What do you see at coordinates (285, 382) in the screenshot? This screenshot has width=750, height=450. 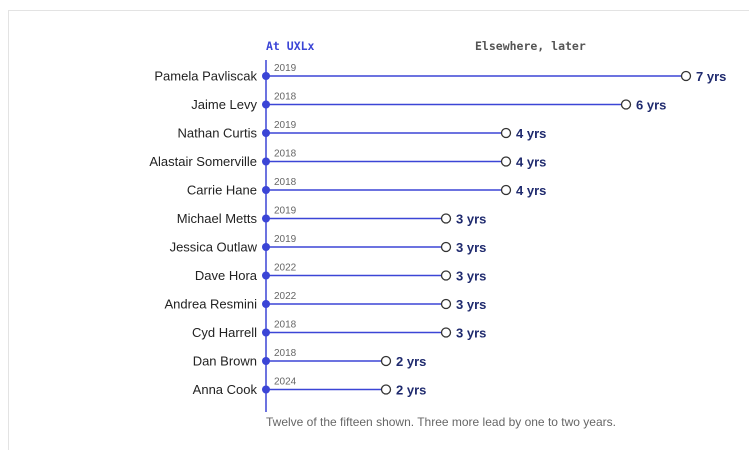 I see `uxlx-year-label: 2024` at bounding box center [285, 382].